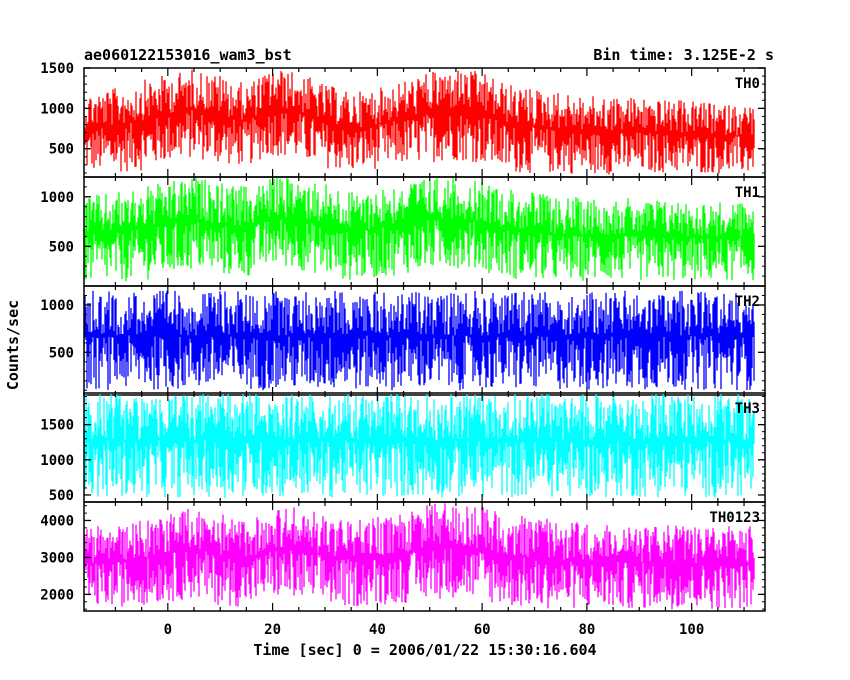 This screenshot has height=680, width=850. What do you see at coordinates (377, 630) in the screenshot?
I see `x-tick-label: 40` at bounding box center [377, 630].